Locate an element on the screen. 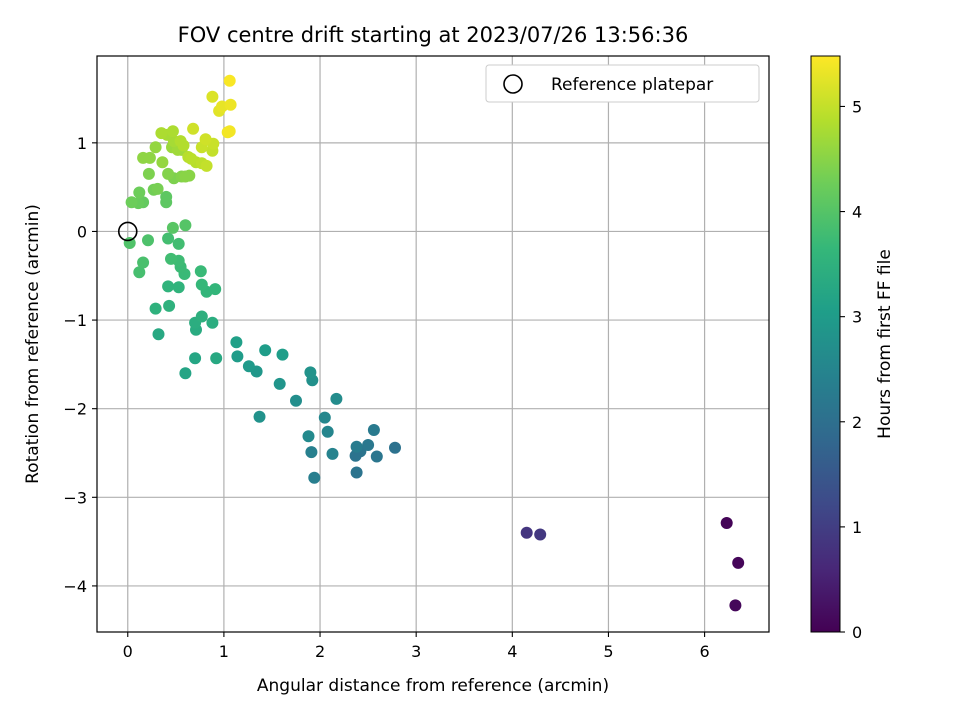 This screenshot has height=720, width=960. x-axis-ticks: 0 1 2 3 4 5 6 is located at coordinates (416, 646).